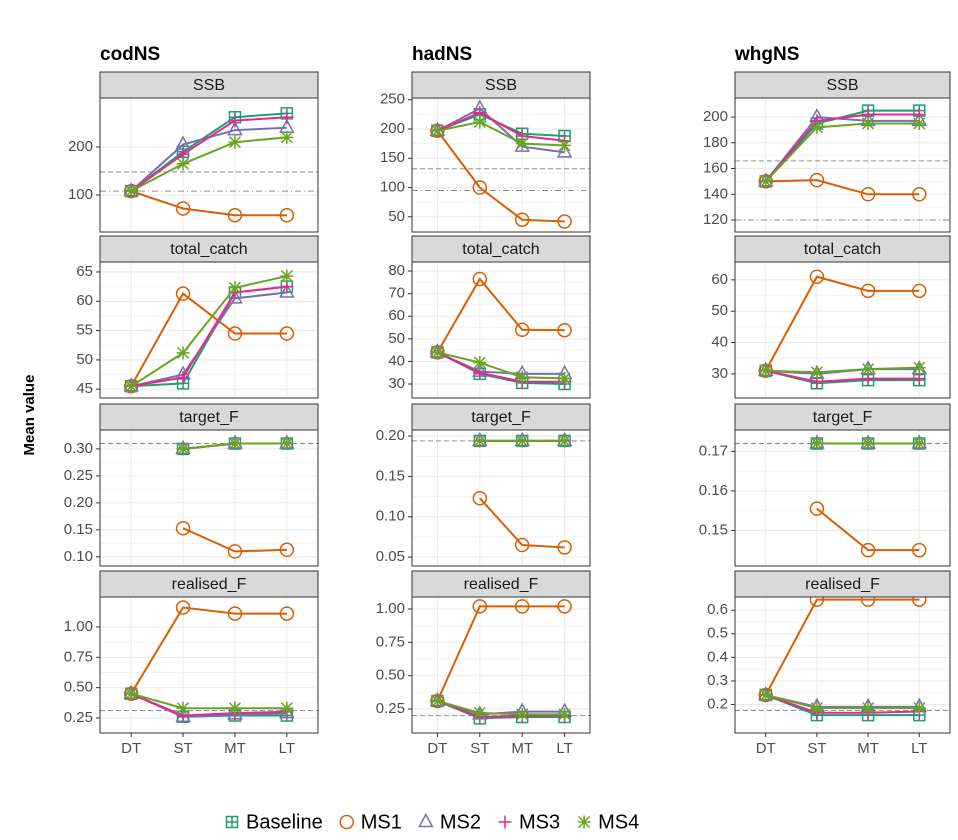  I want to click on y-tick-label: 0.17, so click(713, 450).